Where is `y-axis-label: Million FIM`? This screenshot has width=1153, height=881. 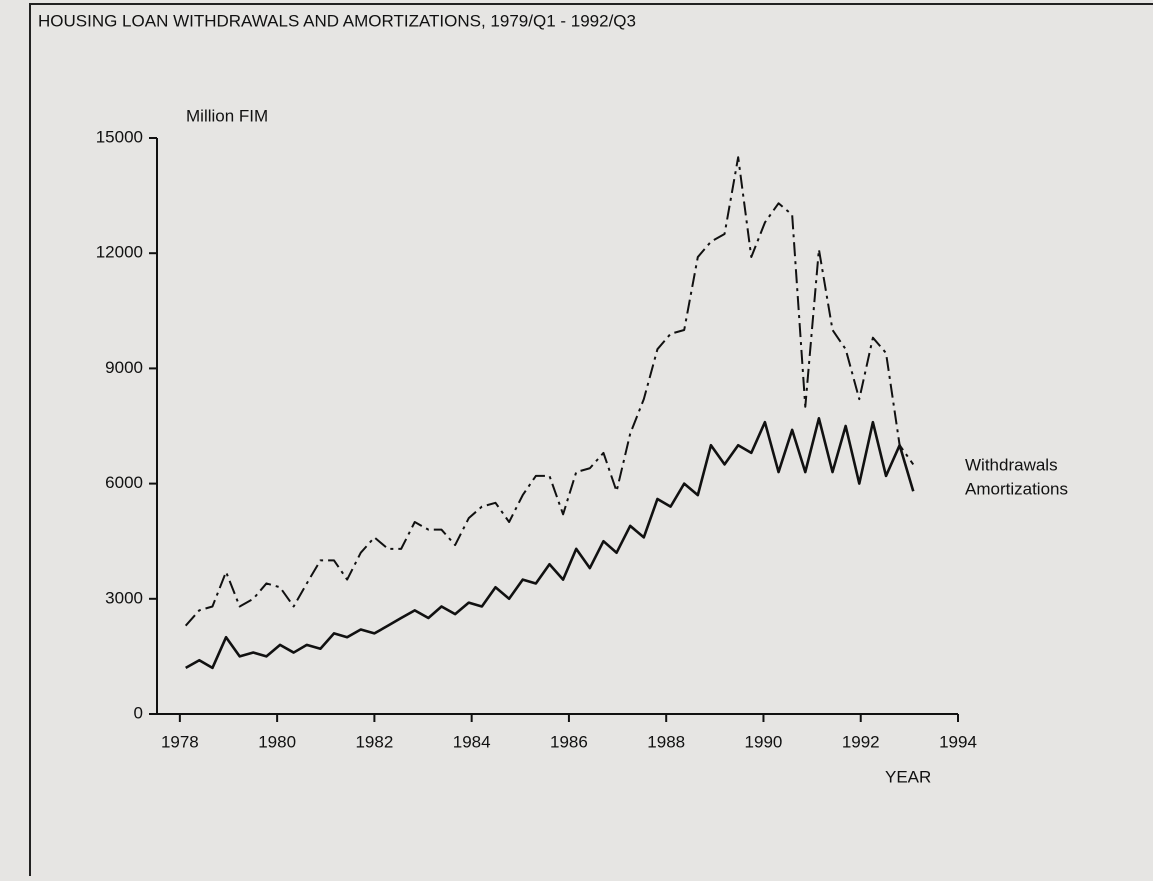 y-axis-label: Million FIM is located at coordinates (227, 115).